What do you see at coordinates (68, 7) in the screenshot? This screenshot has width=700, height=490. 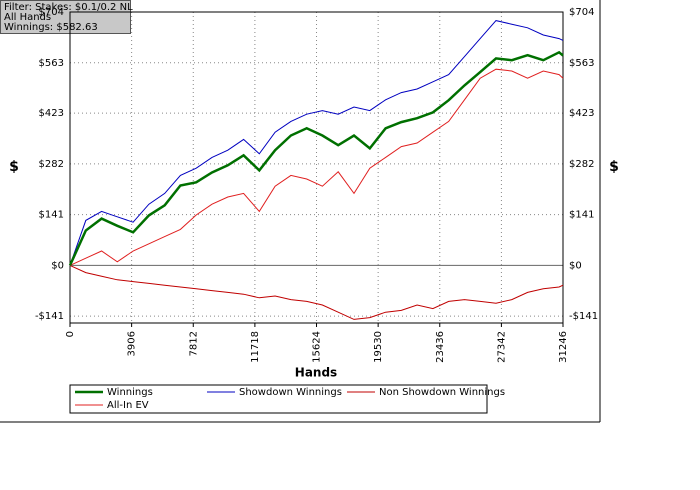 I see `filter-text: Filter: Stakes: $0.1/0.2 NL` at bounding box center [68, 7].